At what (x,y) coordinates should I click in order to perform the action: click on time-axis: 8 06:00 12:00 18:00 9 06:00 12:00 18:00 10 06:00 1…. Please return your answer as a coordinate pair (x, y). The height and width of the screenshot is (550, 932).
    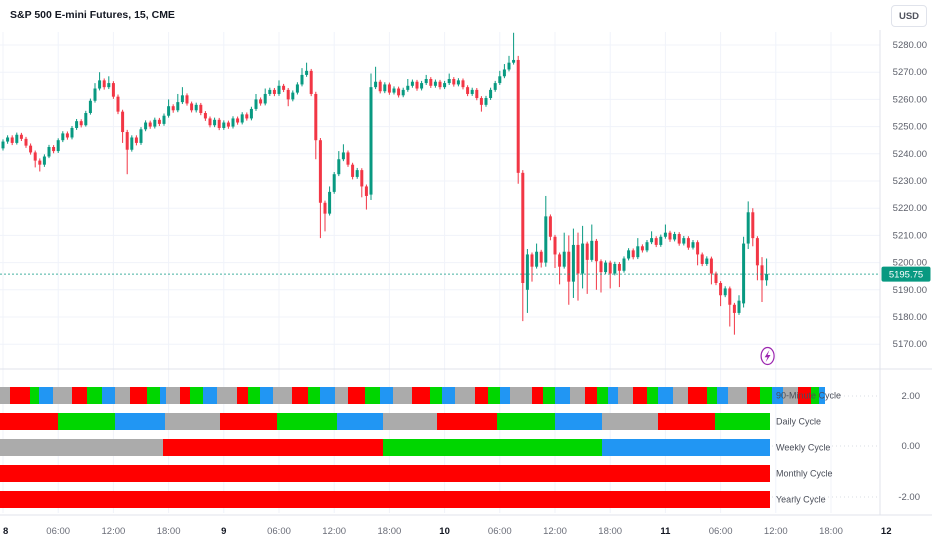
    Looking at the image, I should click on (447, 531).